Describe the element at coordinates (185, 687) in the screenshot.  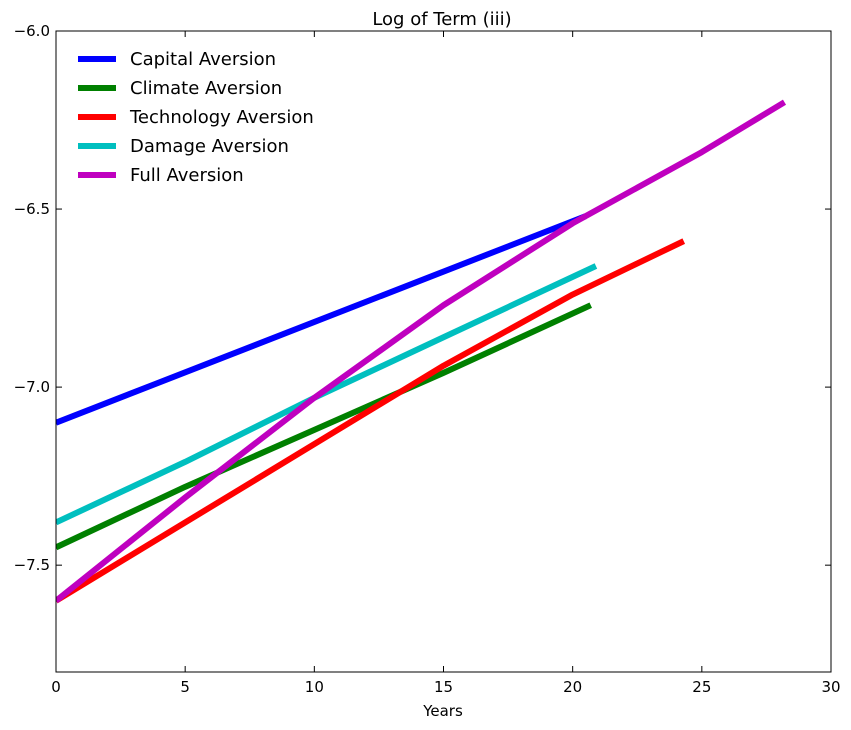
I see `x-tick-label: 5` at that location.